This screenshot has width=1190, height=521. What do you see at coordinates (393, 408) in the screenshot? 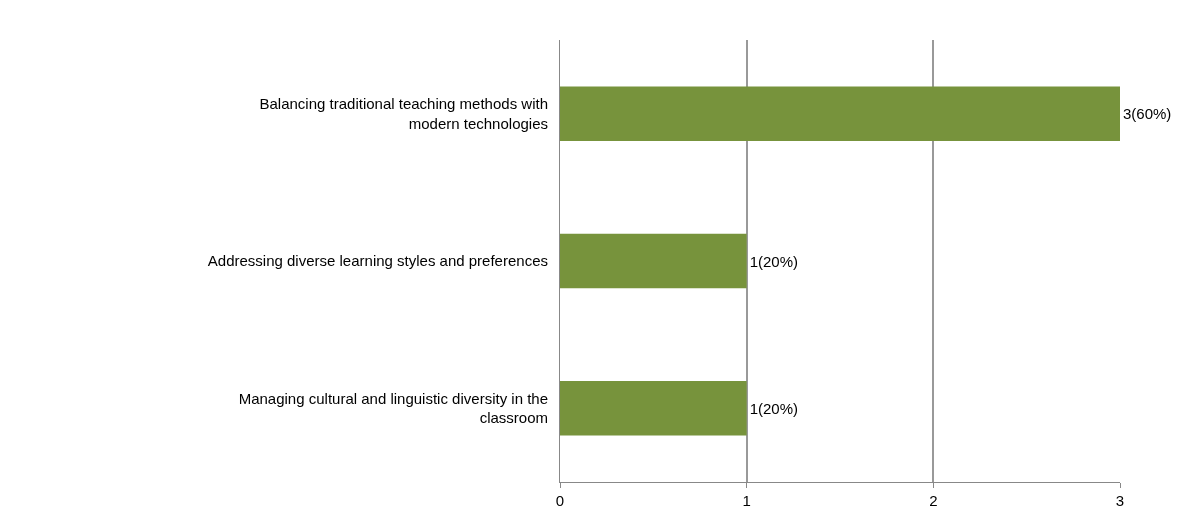
I see `y-tick-label: Managing cultural and linguistic diversity in the classroom` at bounding box center [393, 408].